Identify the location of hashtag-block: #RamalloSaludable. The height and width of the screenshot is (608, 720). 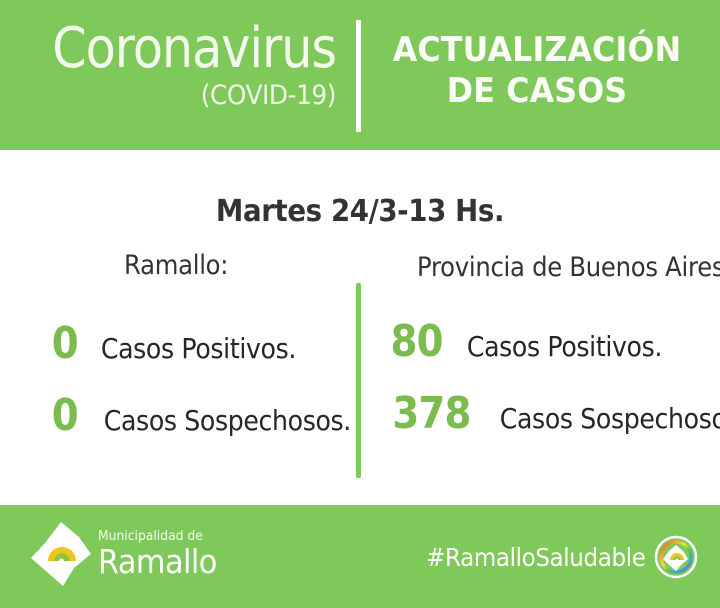
(552, 557).